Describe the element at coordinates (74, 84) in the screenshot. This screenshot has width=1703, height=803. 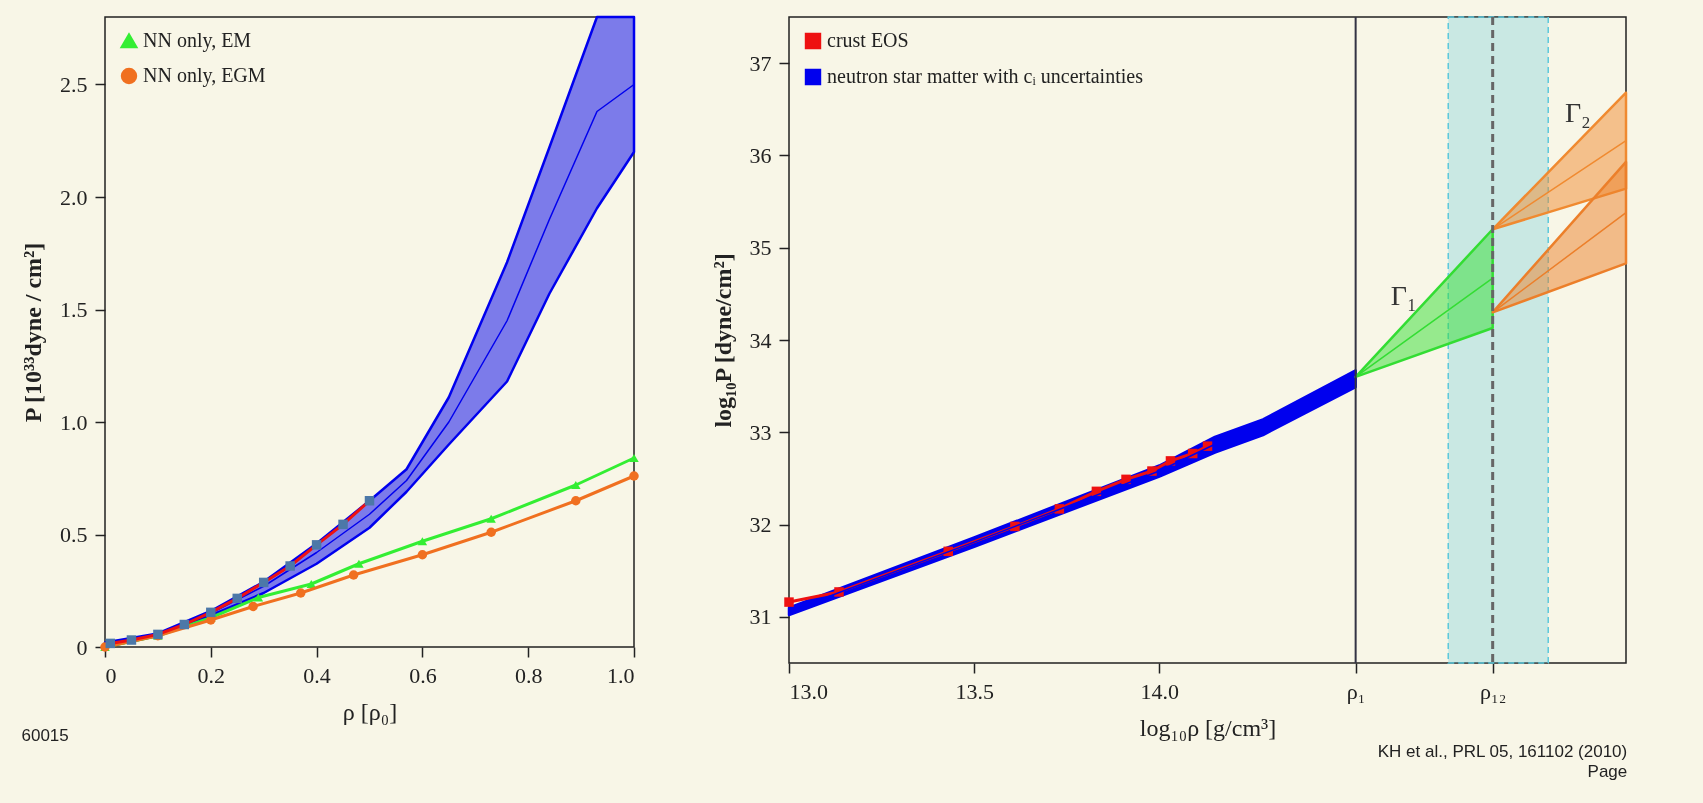
I see `y-tick-label: 2.5` at that location.